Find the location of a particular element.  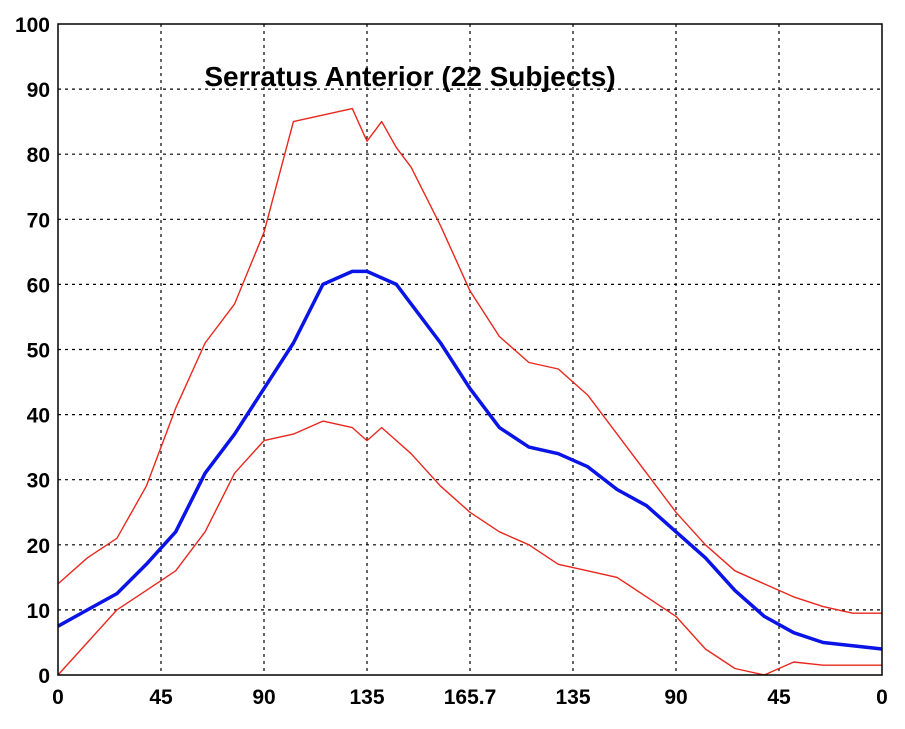

chart-title: Serratus Anterior (22 Subjects) is located at coordinates (409, 76).